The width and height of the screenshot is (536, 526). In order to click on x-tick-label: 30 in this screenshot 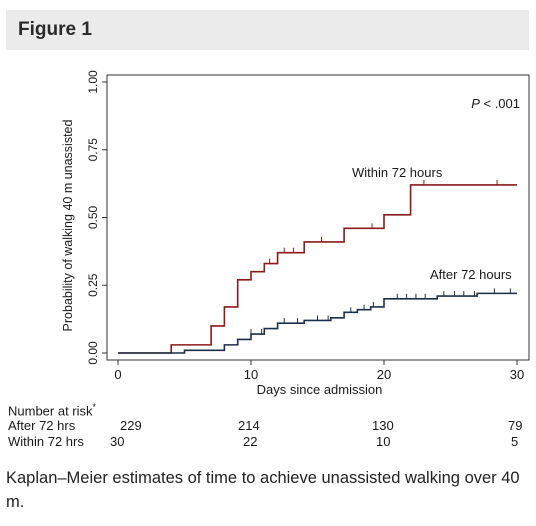, I will do `click(517, 374)`.